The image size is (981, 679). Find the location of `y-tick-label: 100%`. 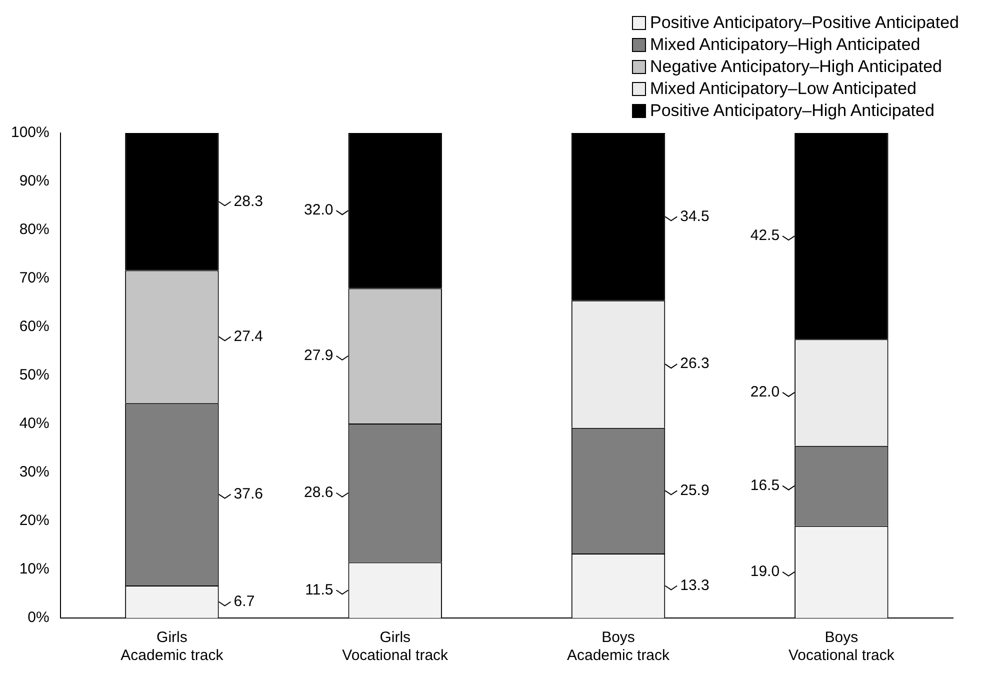

y-tick-label: 100% is located at coordinates (30, 133).